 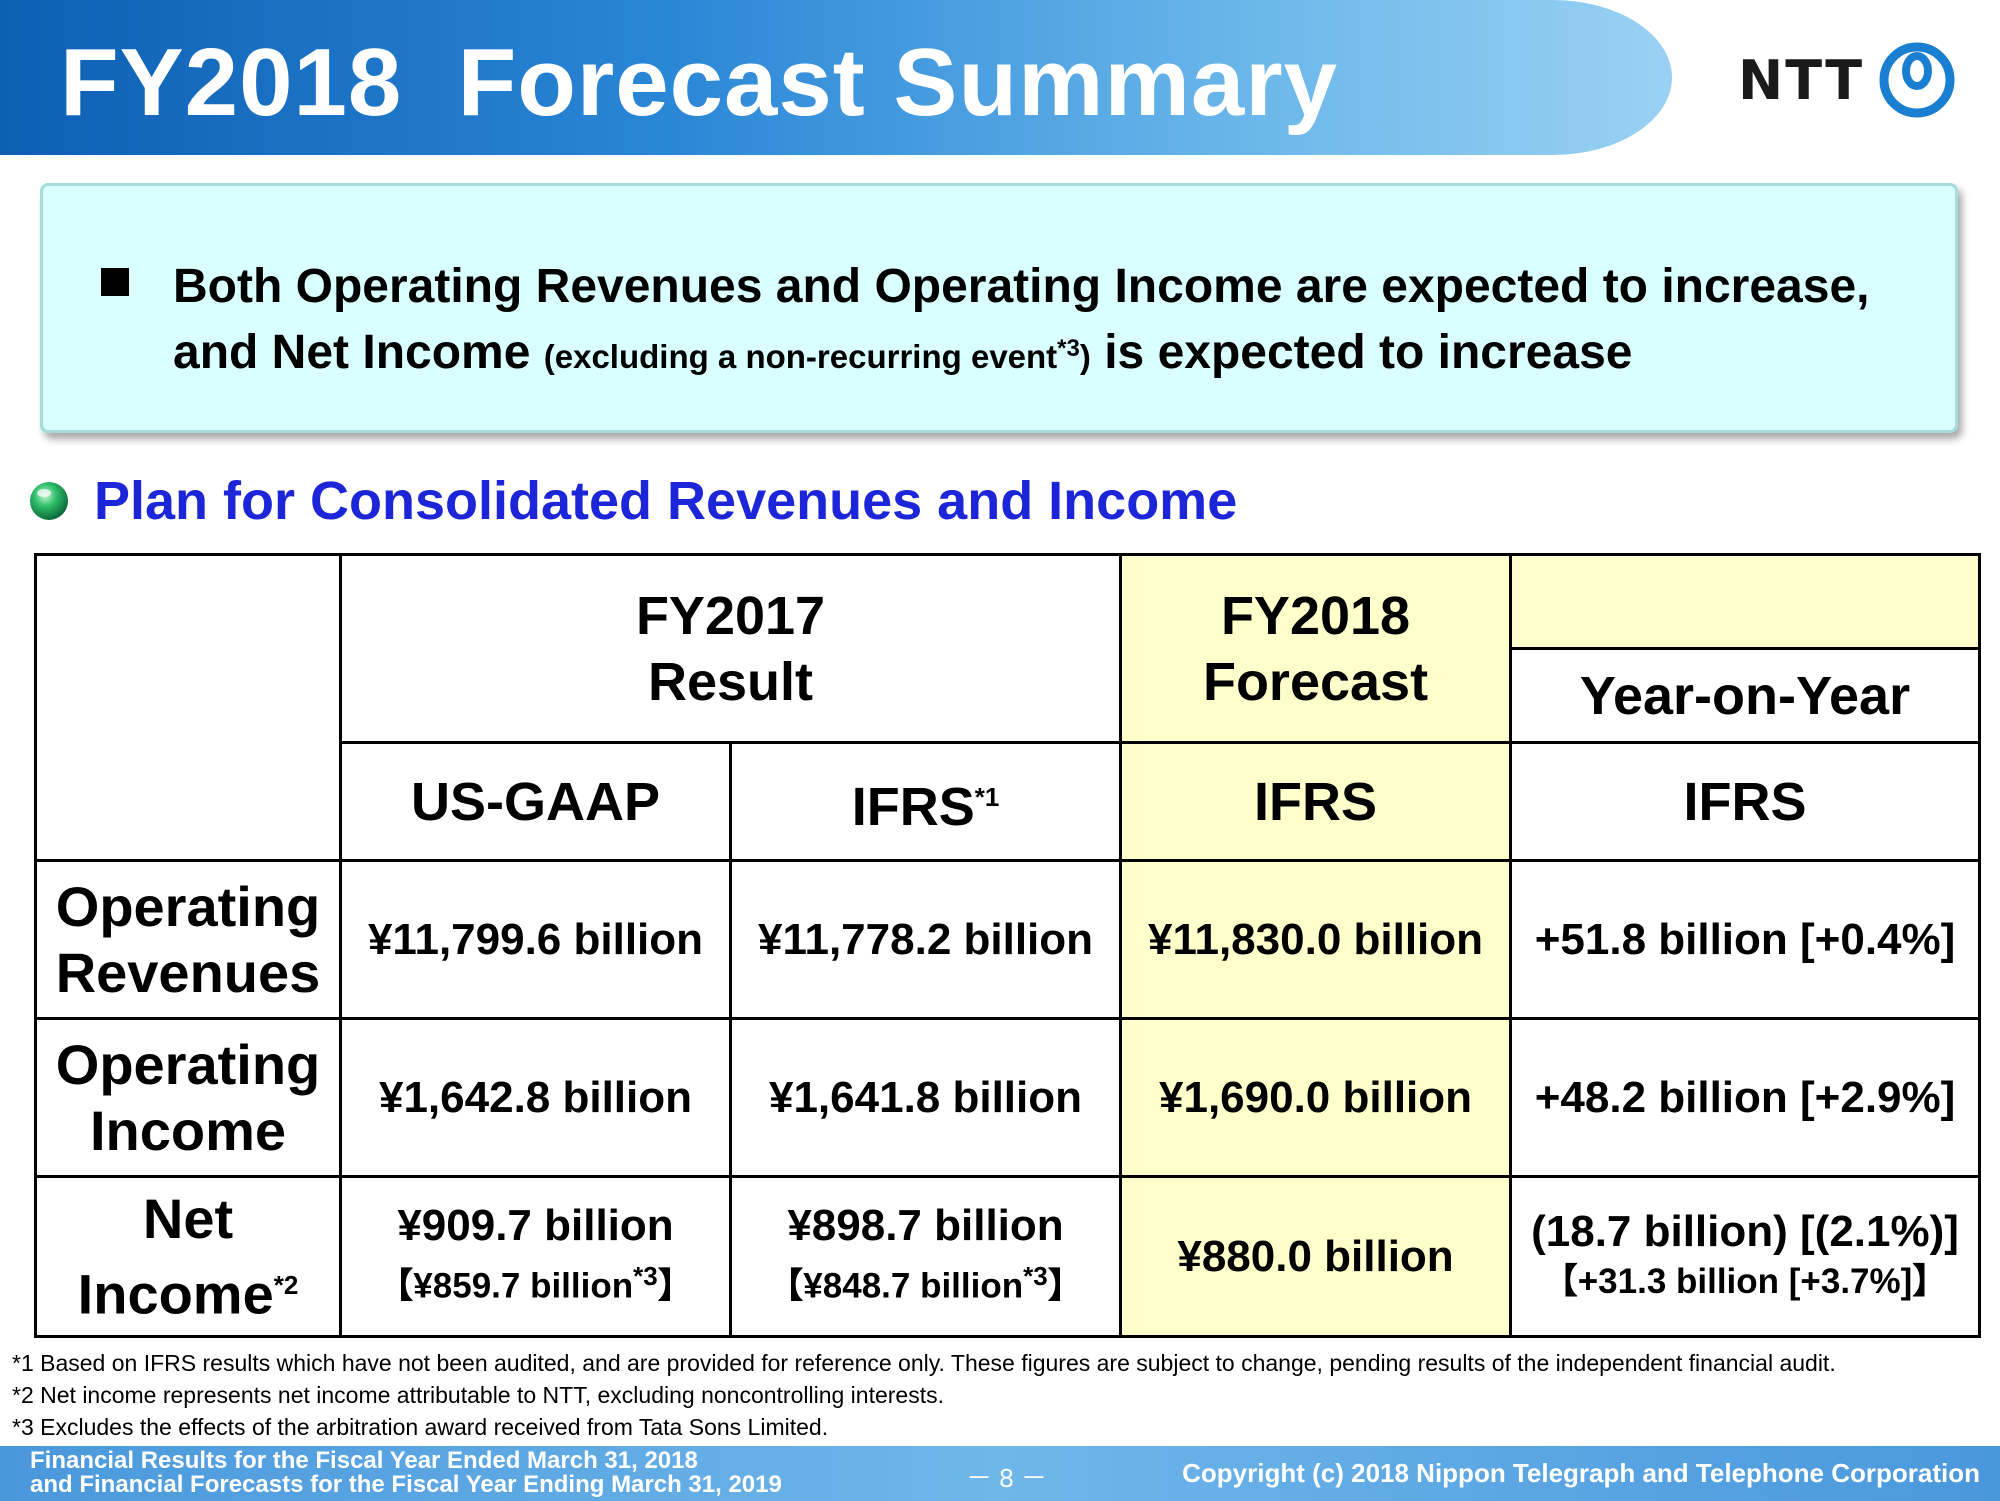 What do you see at coordinates (1368, 352) in the screenshot?
I see `summary-line-2-part2: is expected to increase` at bounding box center [1368, 352].